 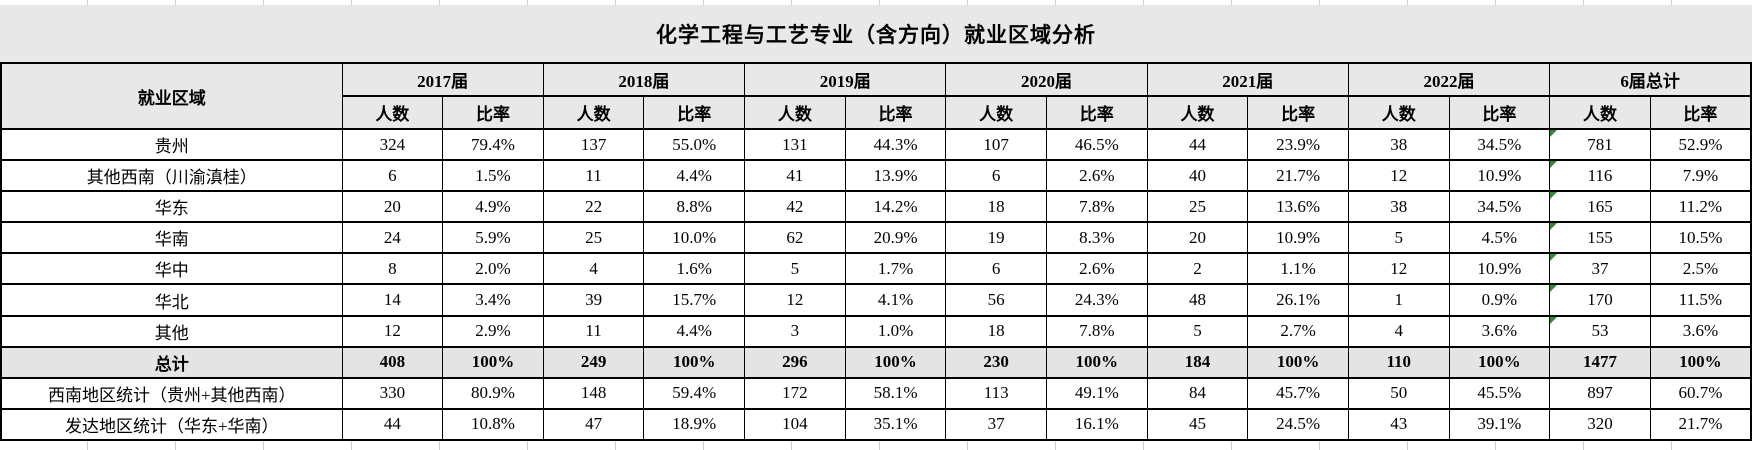 I want to click on year-header-2020: 2020届, so click(x=1046, y=79).